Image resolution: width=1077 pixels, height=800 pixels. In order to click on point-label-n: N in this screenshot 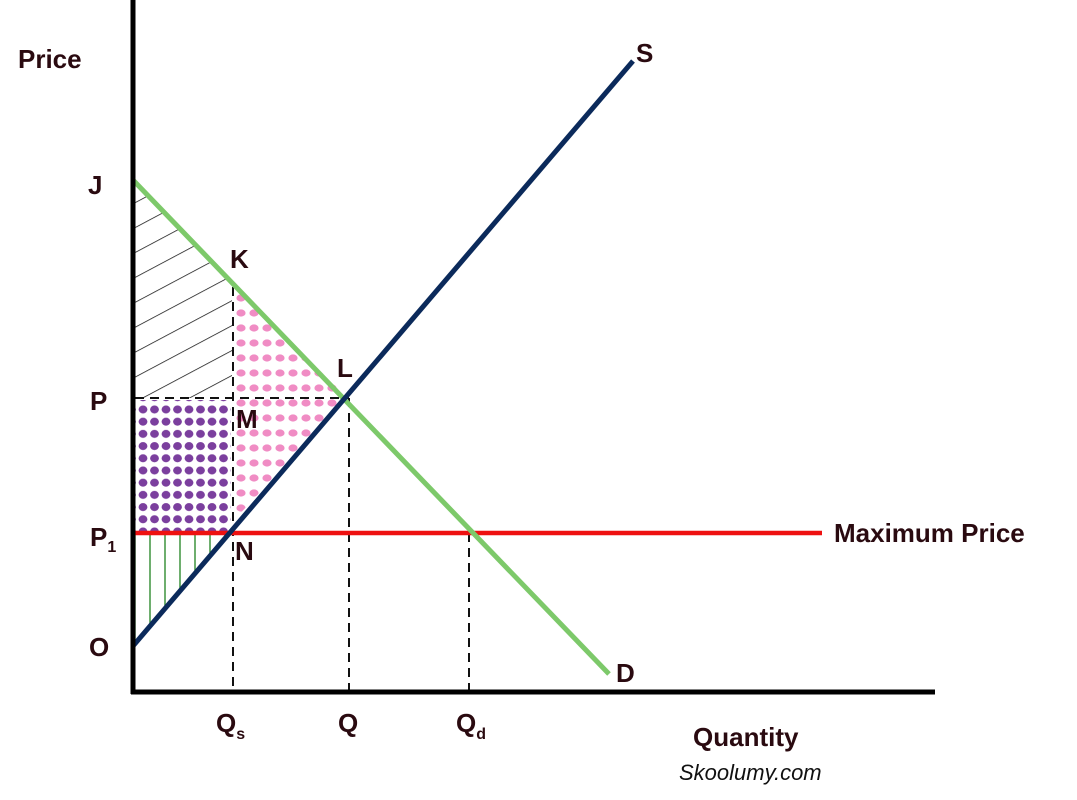, I will do `click(244, 551)`.